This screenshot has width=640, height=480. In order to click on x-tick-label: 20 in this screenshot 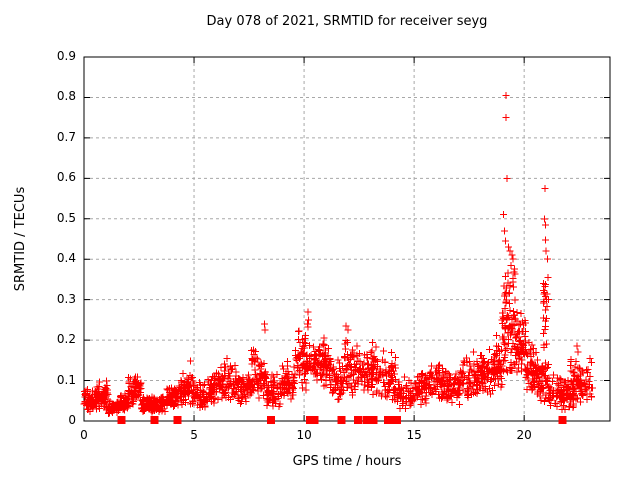, I will do `click(524, 435)`.